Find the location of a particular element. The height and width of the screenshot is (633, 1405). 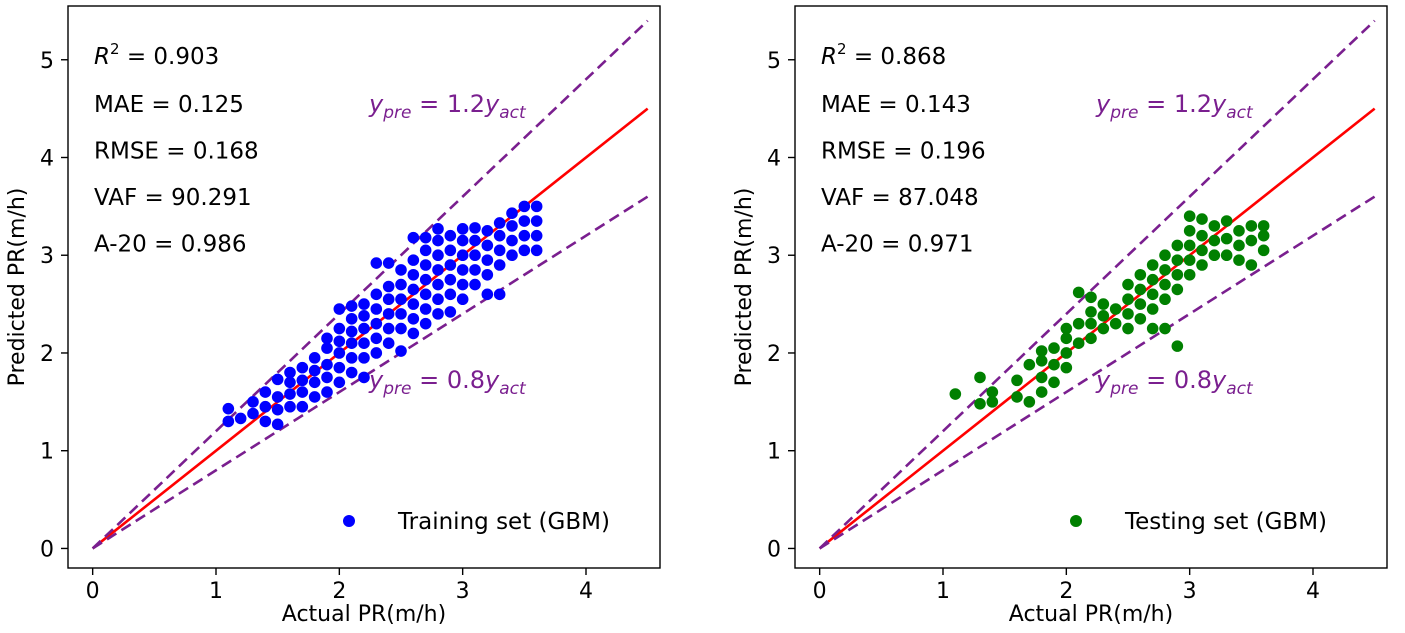

rmse-text: RMSE = 0.168 is located at coordinates (176, 152).